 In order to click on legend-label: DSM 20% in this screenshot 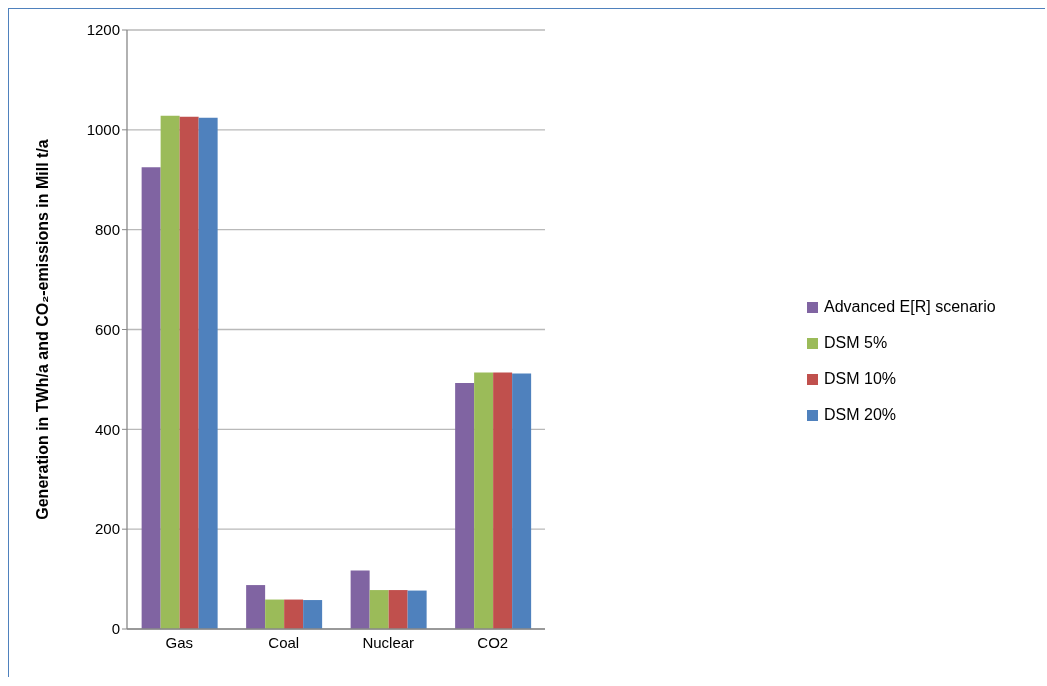, I will do `click(860, 414)`.